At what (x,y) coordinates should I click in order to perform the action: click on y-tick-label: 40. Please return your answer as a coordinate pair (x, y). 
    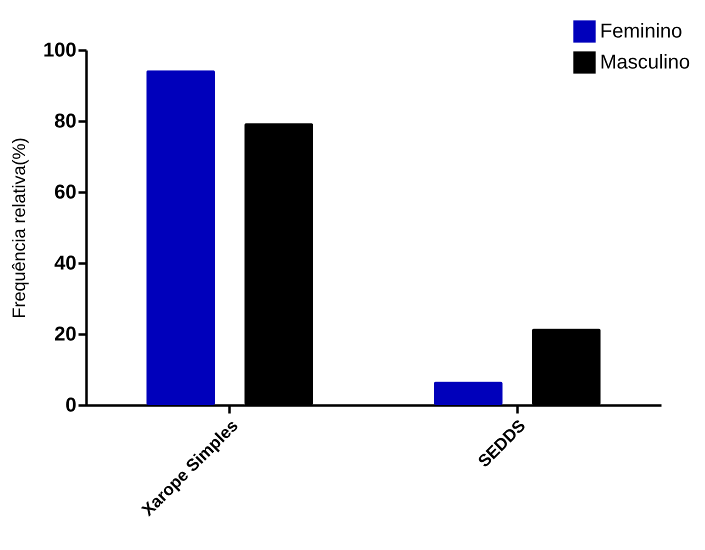
    Looking at the image, I should click on (65, 263).